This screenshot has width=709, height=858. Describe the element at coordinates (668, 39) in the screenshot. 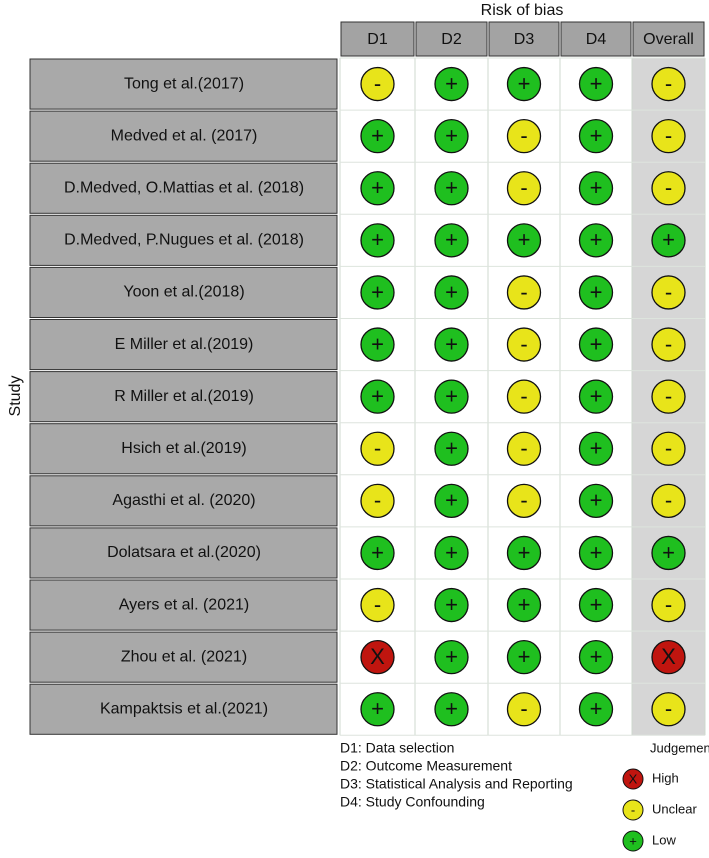

I see `column-header: Overall` at that location.